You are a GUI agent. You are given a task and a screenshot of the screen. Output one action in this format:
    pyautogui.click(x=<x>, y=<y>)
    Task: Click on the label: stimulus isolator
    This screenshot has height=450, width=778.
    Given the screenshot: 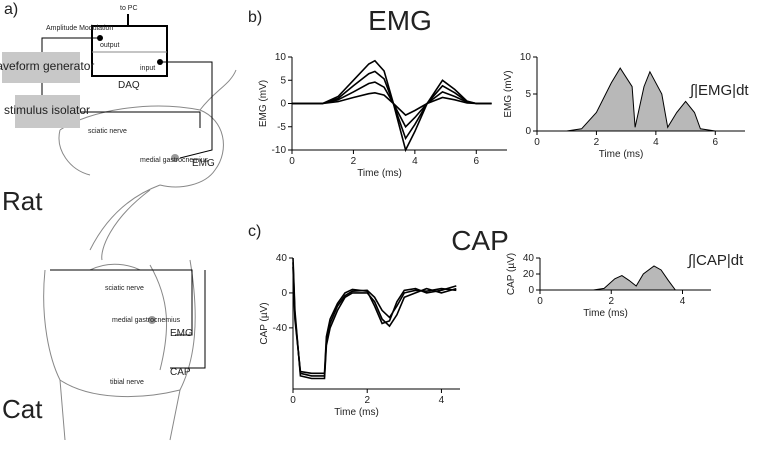 What is the action you would take?
    pyautogui.click(x=47, y=110)
    